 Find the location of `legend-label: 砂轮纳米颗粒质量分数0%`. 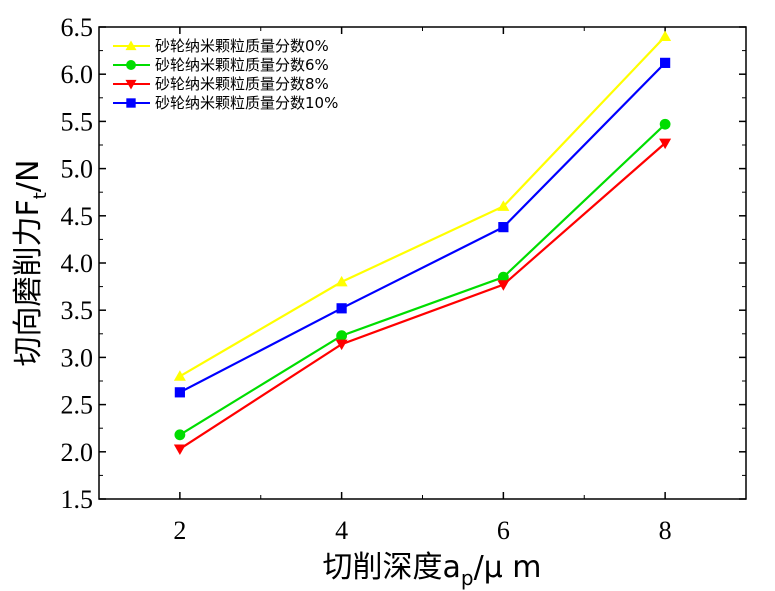

legend-label: 砂轮纳米颗粒质量分数0% is located at coordinates (242, 46).